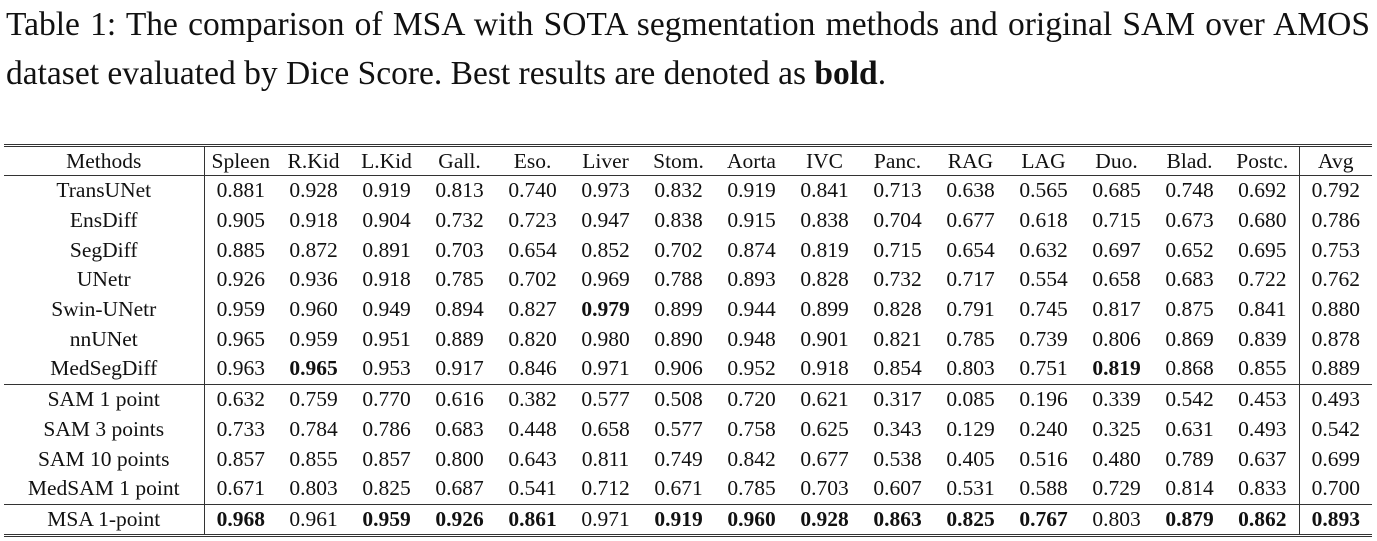  I want to click on method-name: UNetr, so click(104, 280).